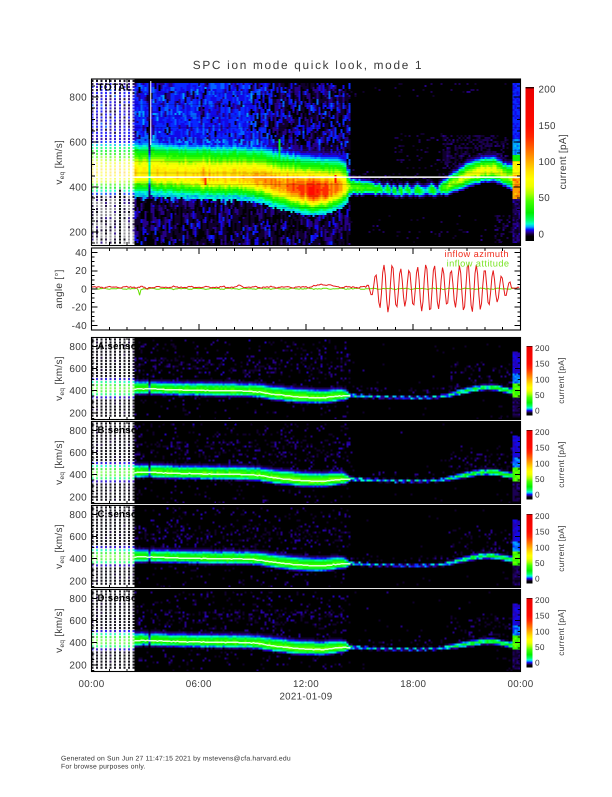 Image resolution: width=612 pixels, height=797 pixels. What do you see at coordinates (478, 264) in the screenshot?
I see `svg-text: inflow attitude` at bounding box center [478, 264].